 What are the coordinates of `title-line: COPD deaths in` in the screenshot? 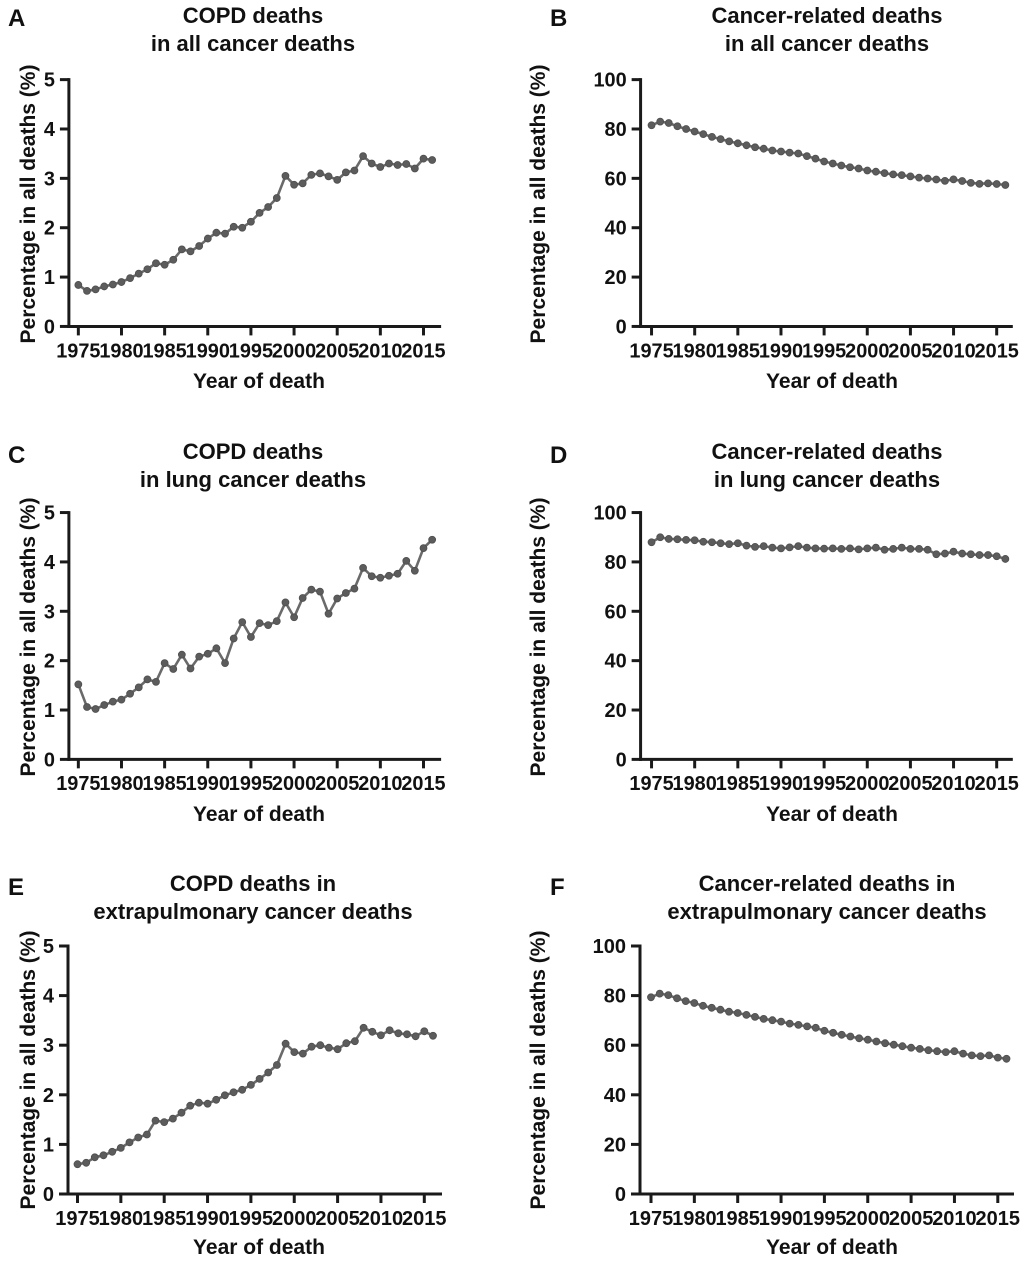 It's located at (253, 883).